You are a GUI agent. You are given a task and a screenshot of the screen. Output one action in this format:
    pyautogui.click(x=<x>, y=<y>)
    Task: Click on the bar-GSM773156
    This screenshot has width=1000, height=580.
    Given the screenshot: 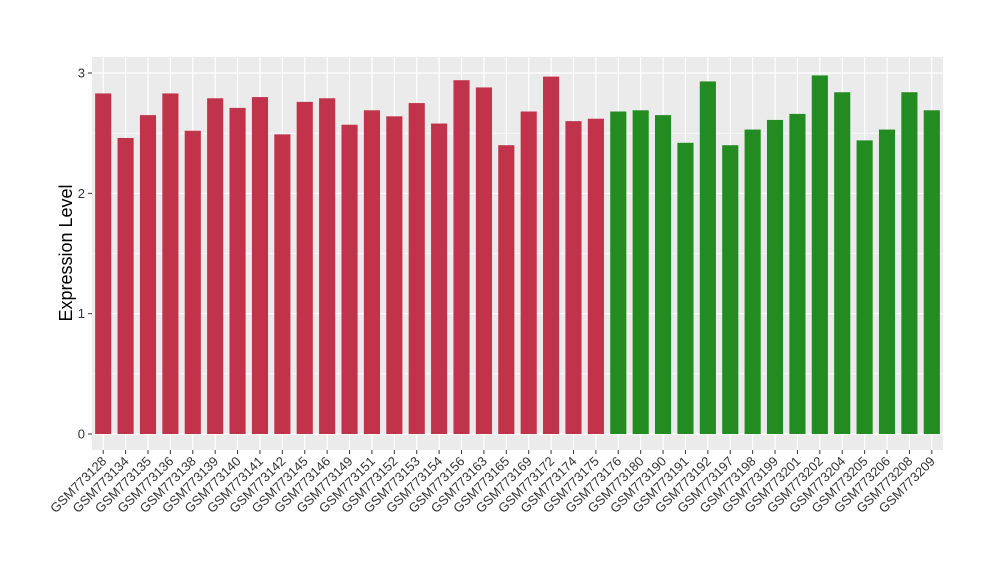 What is the action you would take?
    pyautogui.click(x=461, y=257)
    